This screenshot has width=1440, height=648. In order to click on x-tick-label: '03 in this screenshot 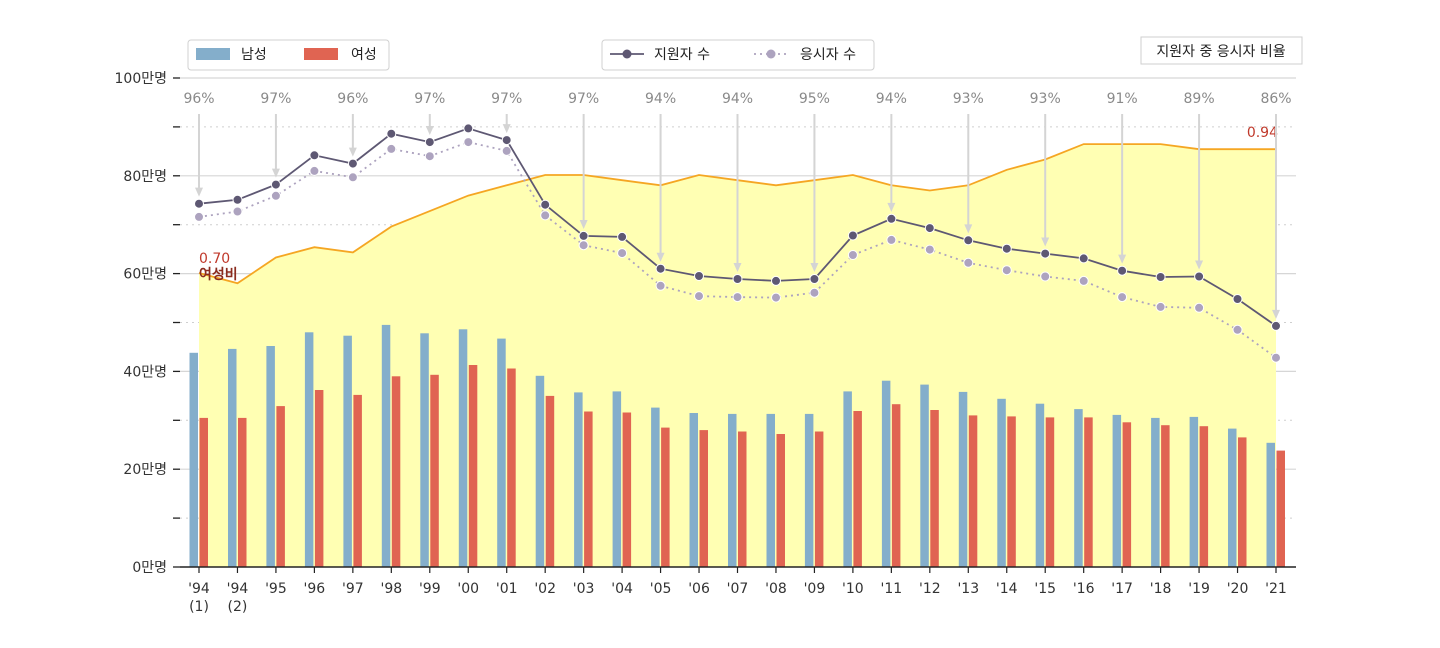, I will do `click(584, 589)`.